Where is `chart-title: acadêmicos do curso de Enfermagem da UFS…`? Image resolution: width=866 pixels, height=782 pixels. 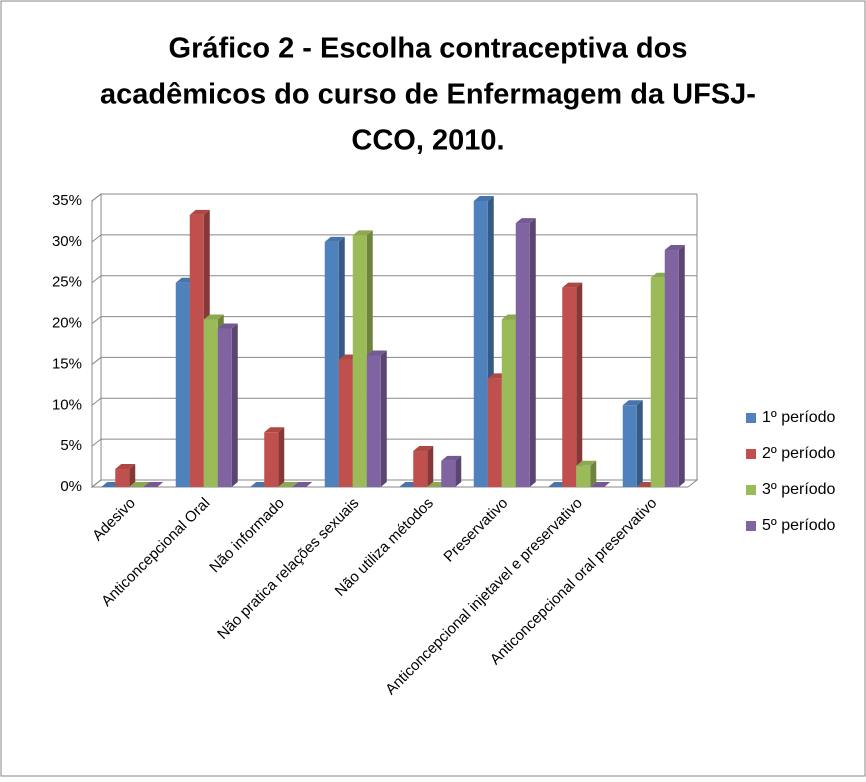
chart-title: acadêmicos do curso de Enfermagem da UFS… is located at coordinates (428, 95).